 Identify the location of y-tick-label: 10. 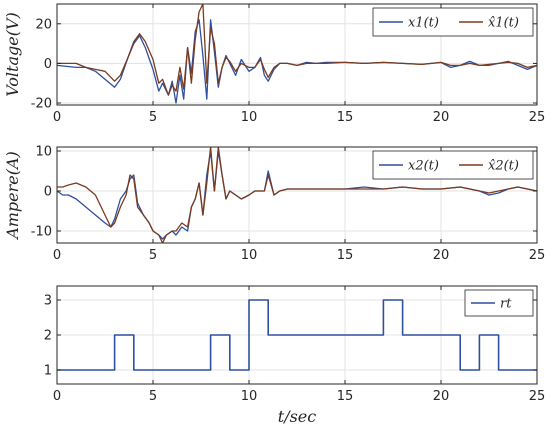
(43, 152).